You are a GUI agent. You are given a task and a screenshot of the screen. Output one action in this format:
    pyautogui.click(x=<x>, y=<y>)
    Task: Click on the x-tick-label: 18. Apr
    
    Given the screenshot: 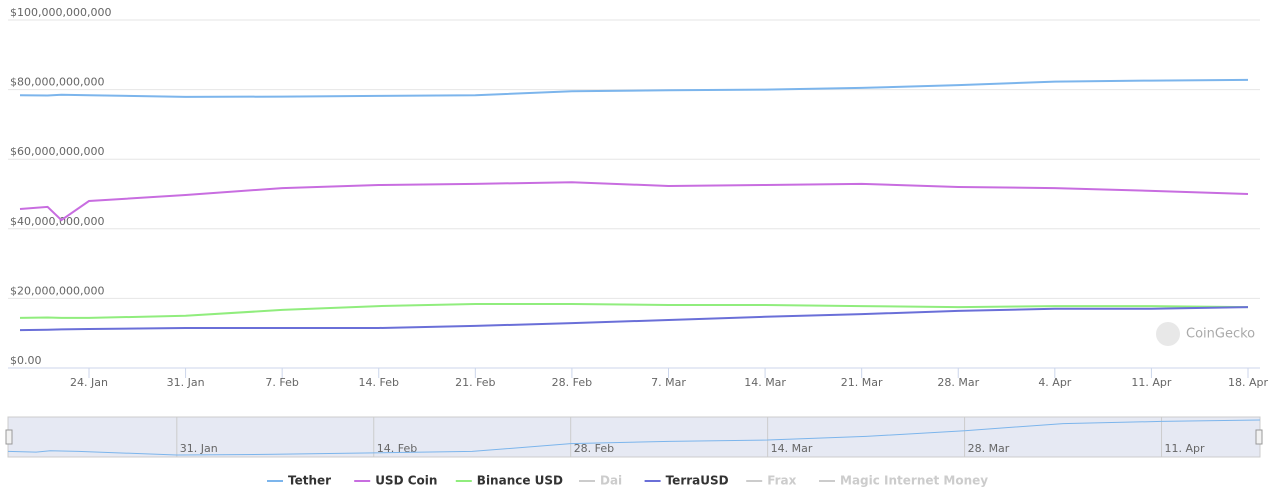 What is the action you would take?
    pyautogui.click(x=1248, y=382)
    